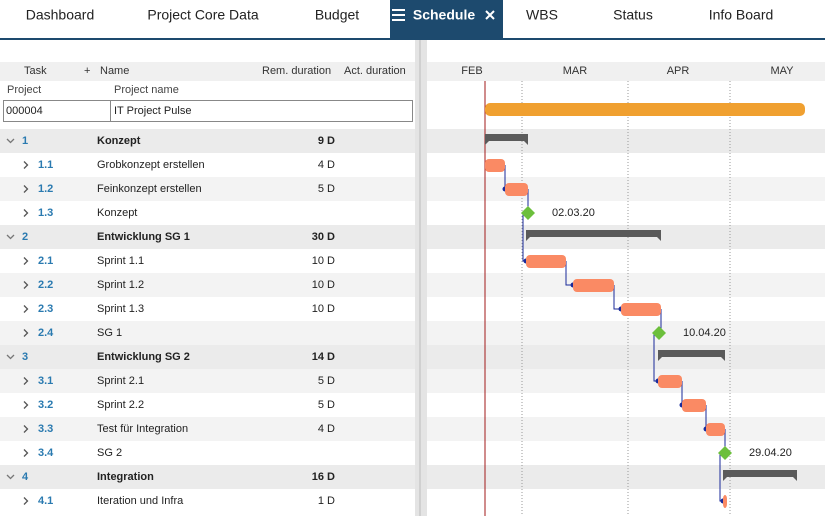 Image resolution: width=825 pixels, height=516 pixels. I want to click on tab: Budget, so click(337, 15).